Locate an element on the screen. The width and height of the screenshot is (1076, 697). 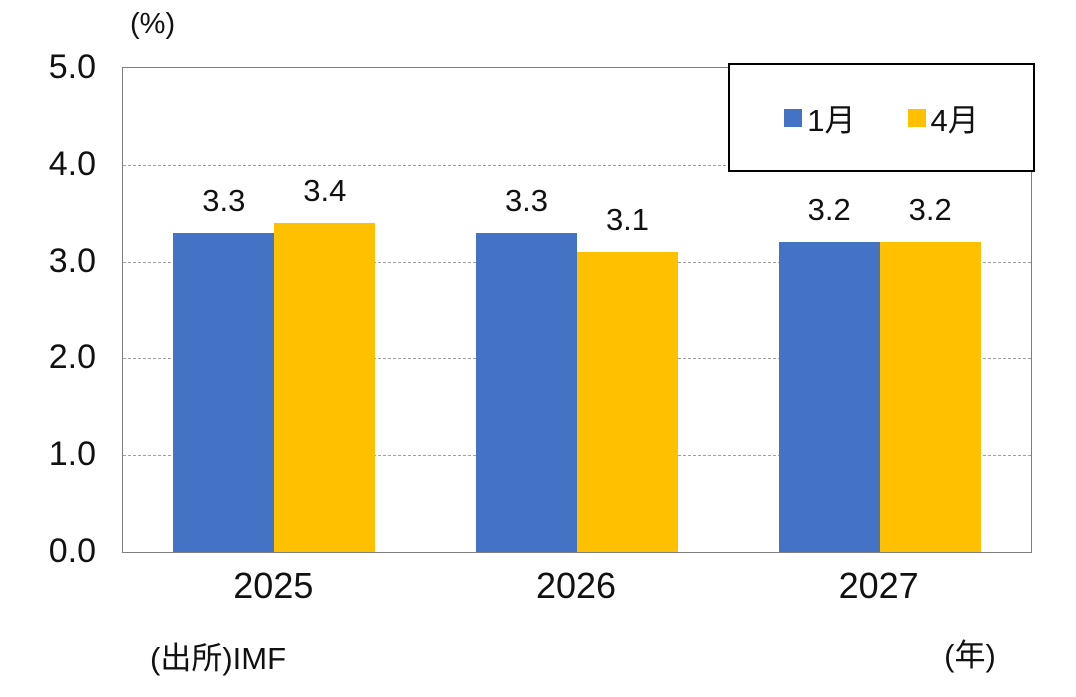
legend-swatch-jan is located at coordinates (793, 117).